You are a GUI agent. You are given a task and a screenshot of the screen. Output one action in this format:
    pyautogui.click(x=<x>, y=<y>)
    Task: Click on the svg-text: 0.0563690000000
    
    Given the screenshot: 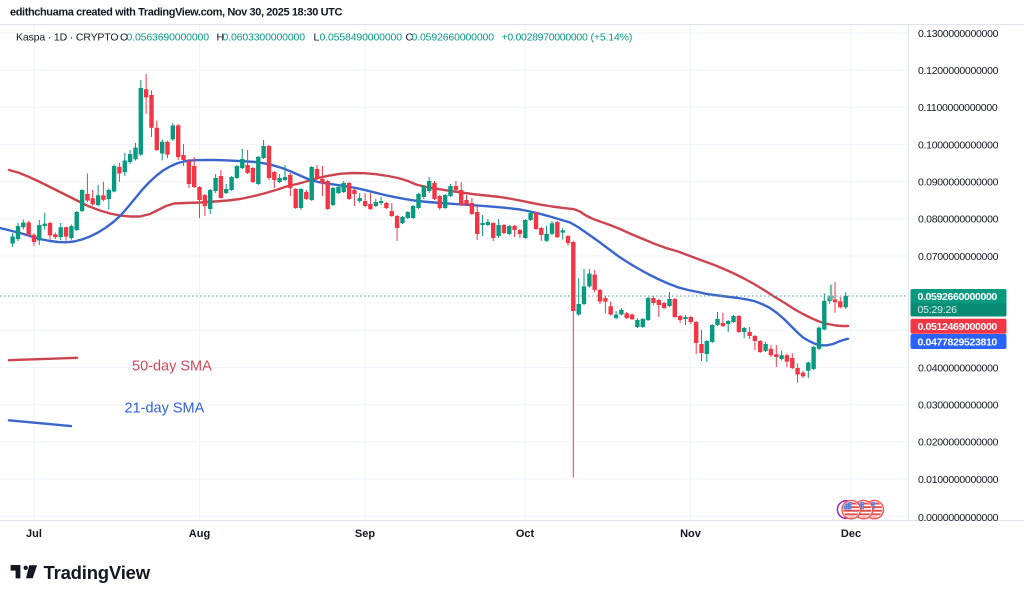 What is the action you would take?
    pyautogui.click(x=168, y=38)
    